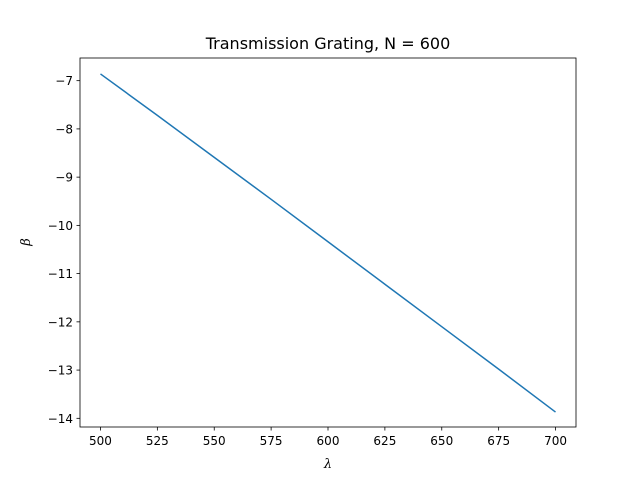 The image size is (640, 480). I want to click on x-axis-label: λ, so click(327, 464).